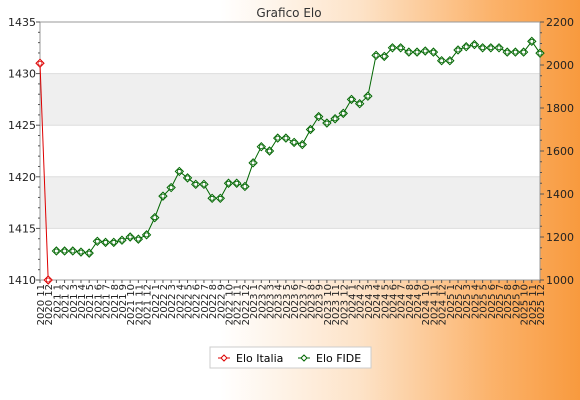  Describe the element at coordinates (541, 304) in the screenshot. I see `x-tick-label: 2025 12` at that location.